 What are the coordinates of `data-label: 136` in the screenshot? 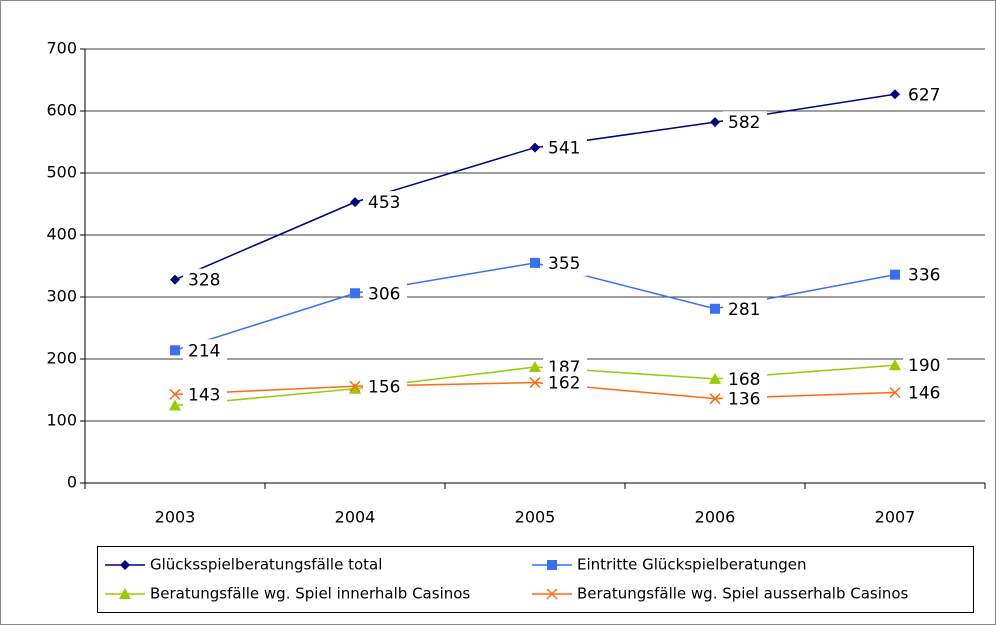 It's located at (744, 400).